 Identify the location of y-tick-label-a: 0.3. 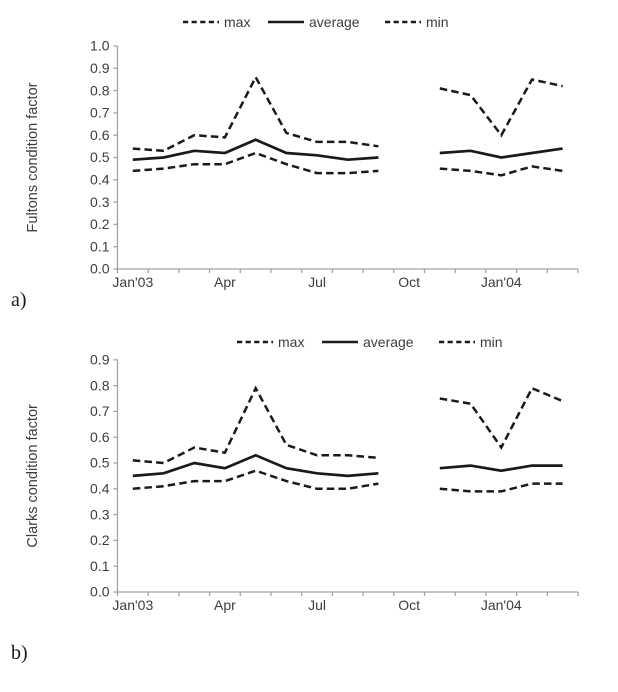
(100, 202).